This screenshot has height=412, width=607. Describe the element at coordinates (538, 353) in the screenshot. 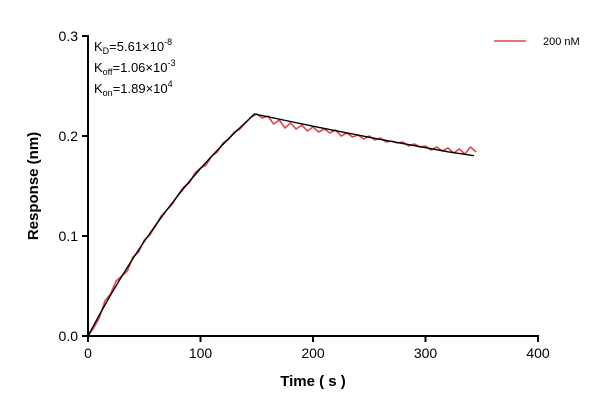

I see `x-tick-label: 400` at that location.